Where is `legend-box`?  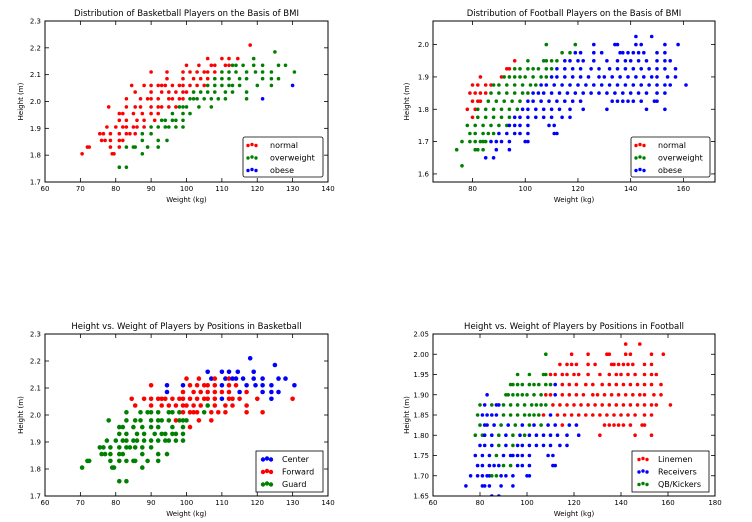 legend-box is located at coordinates (283, 157).